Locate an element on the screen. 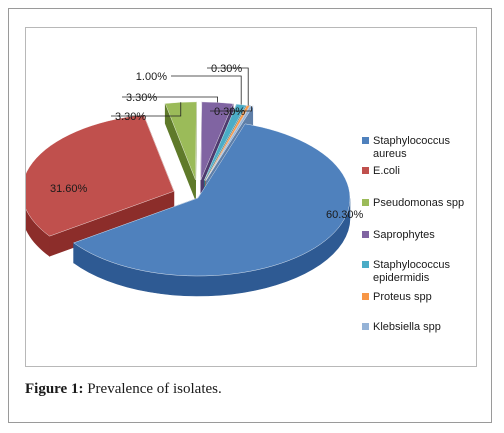 This screenshot has width=504, height=433. pie-slice-e-coli is located at coordinates (98, 185).